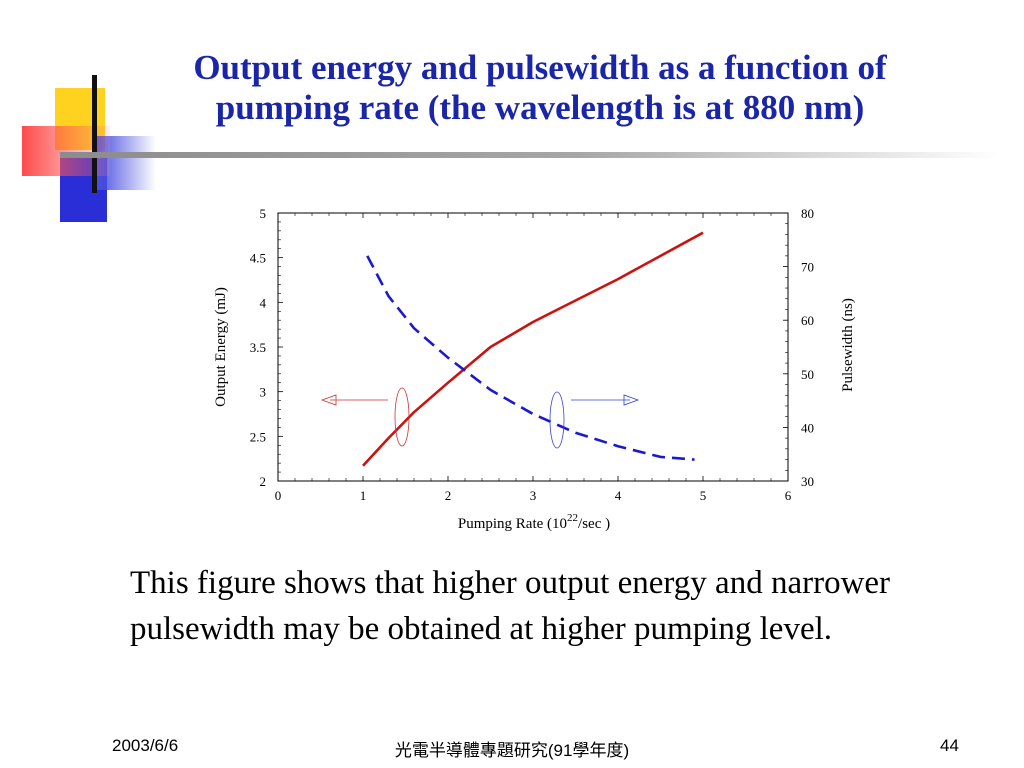  Describe the element at coordinates (530, 358) in the screenshot. I see `pulsewidth-series-line` at that location.